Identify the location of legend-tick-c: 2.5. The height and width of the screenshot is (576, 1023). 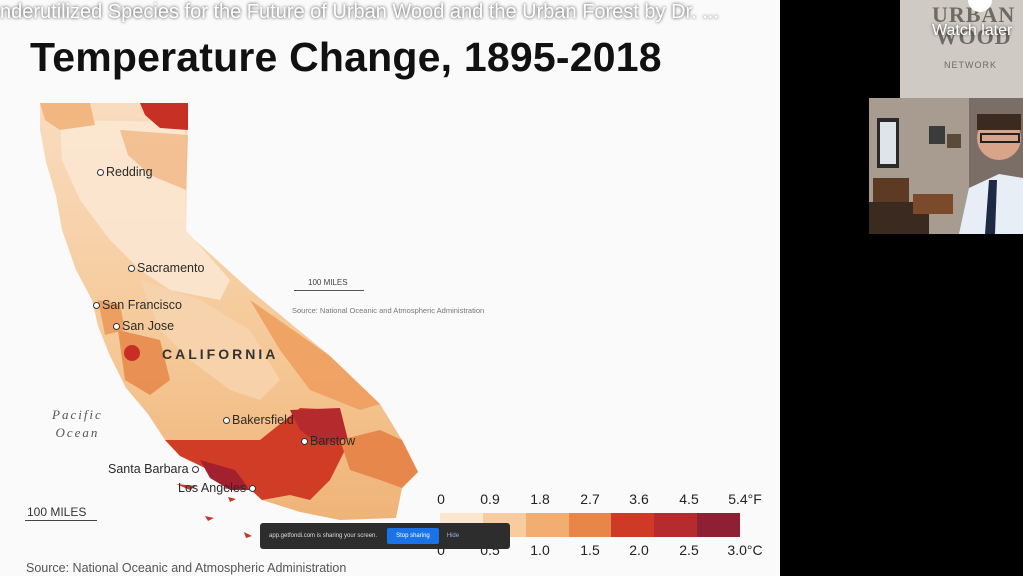
(689, 550).